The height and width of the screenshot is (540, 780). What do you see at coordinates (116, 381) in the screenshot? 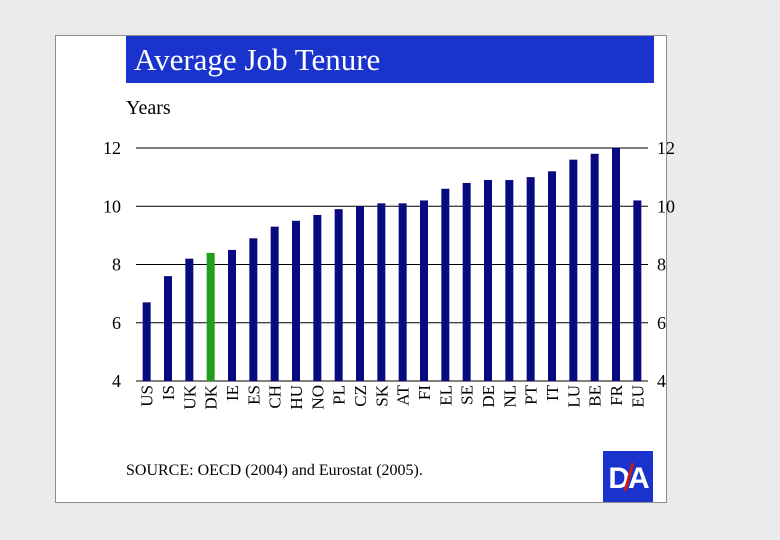
I see `y-tick-label-left: 4` at bounding box center [116, 381].